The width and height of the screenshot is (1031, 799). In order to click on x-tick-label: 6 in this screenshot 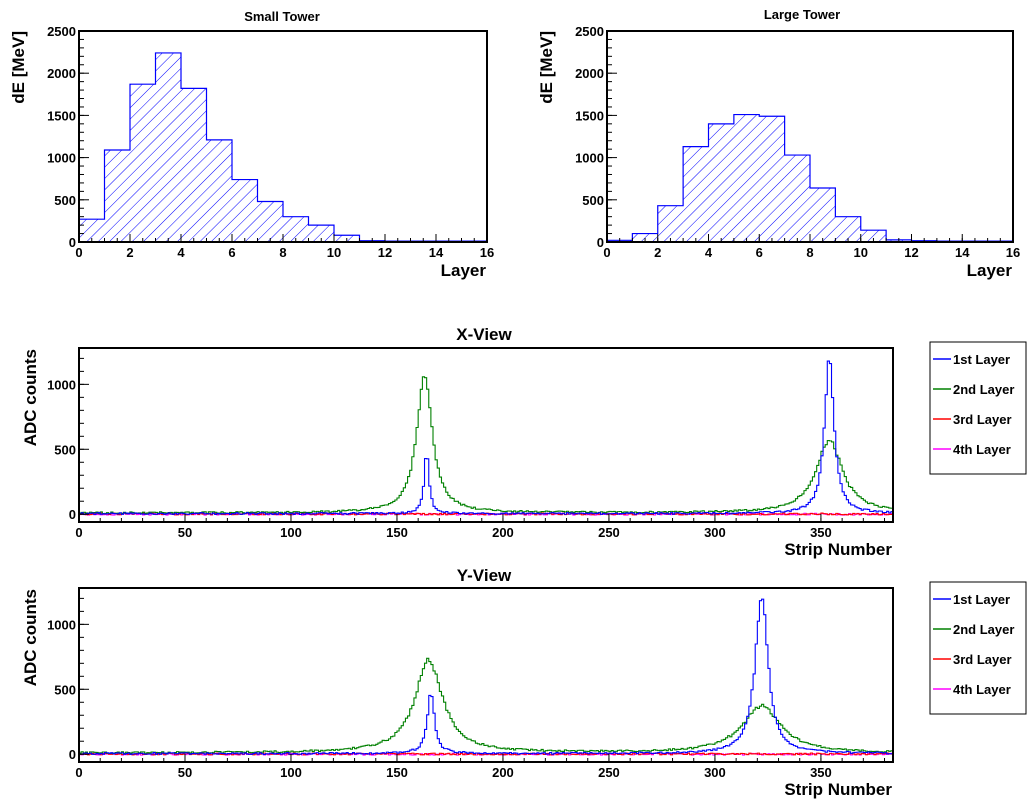, I will do `click(231, 252)`.